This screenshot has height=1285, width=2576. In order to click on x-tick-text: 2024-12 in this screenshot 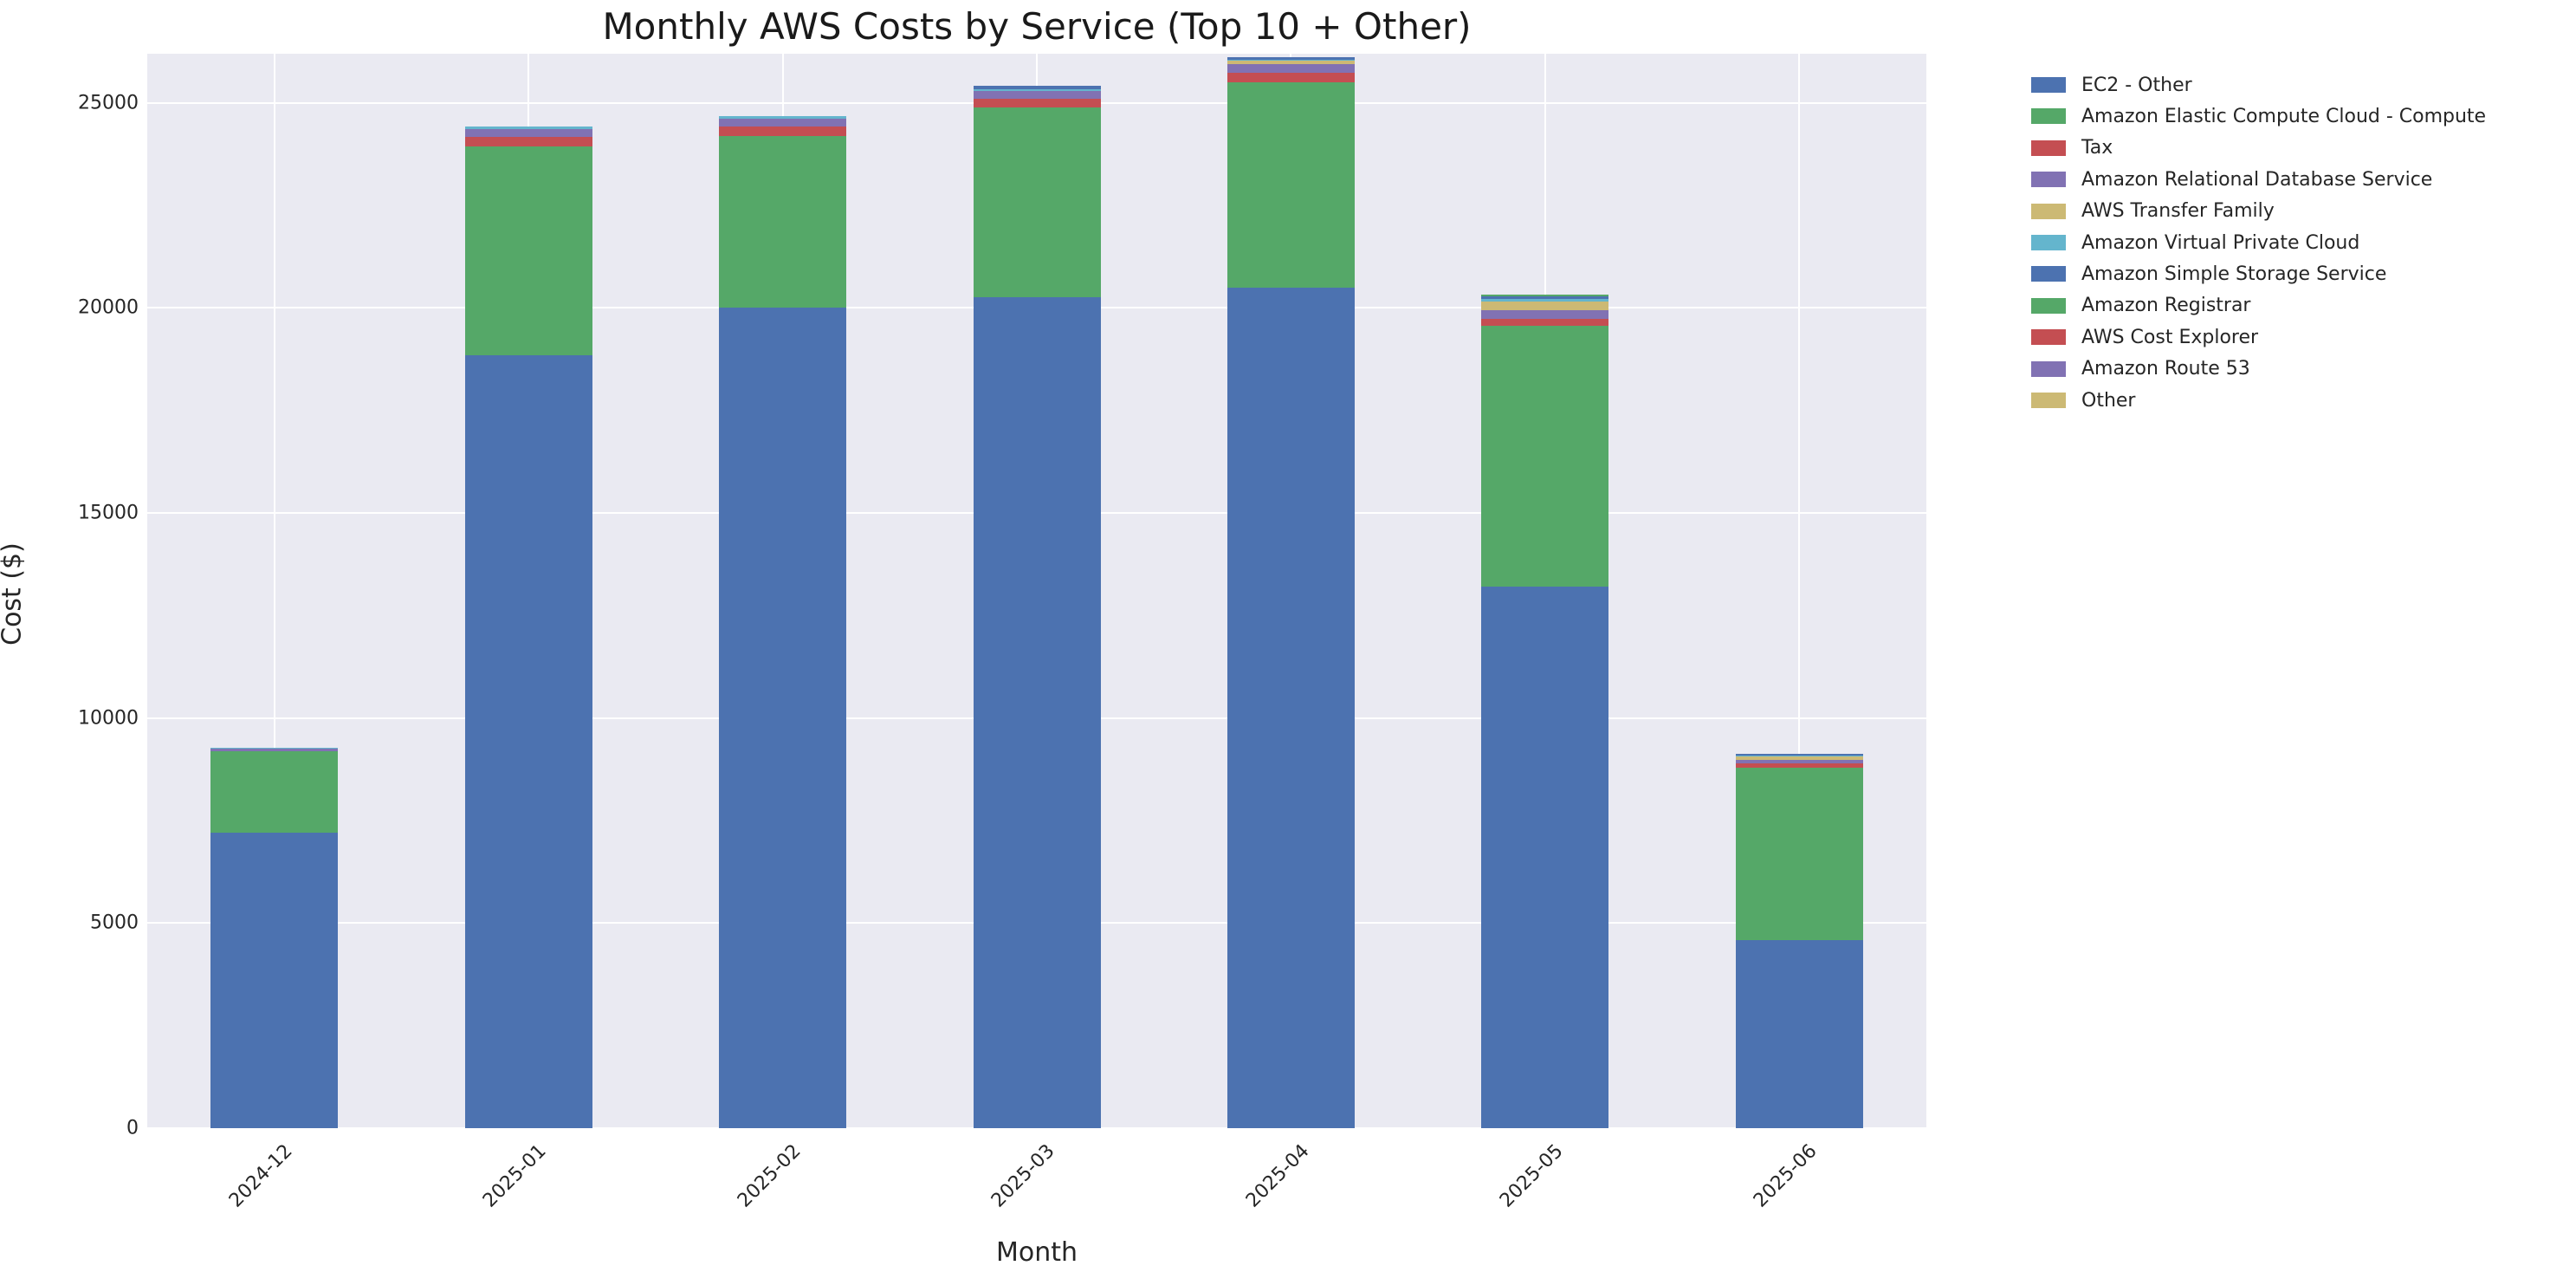, I will do `click(260, 1176)`.